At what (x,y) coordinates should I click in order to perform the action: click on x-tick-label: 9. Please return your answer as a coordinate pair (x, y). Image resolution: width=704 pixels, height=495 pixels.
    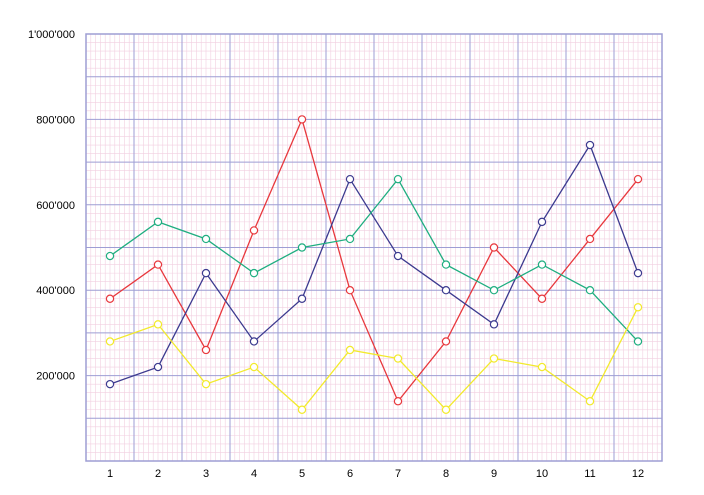
    Looking at the image, I should click on (494, 474).